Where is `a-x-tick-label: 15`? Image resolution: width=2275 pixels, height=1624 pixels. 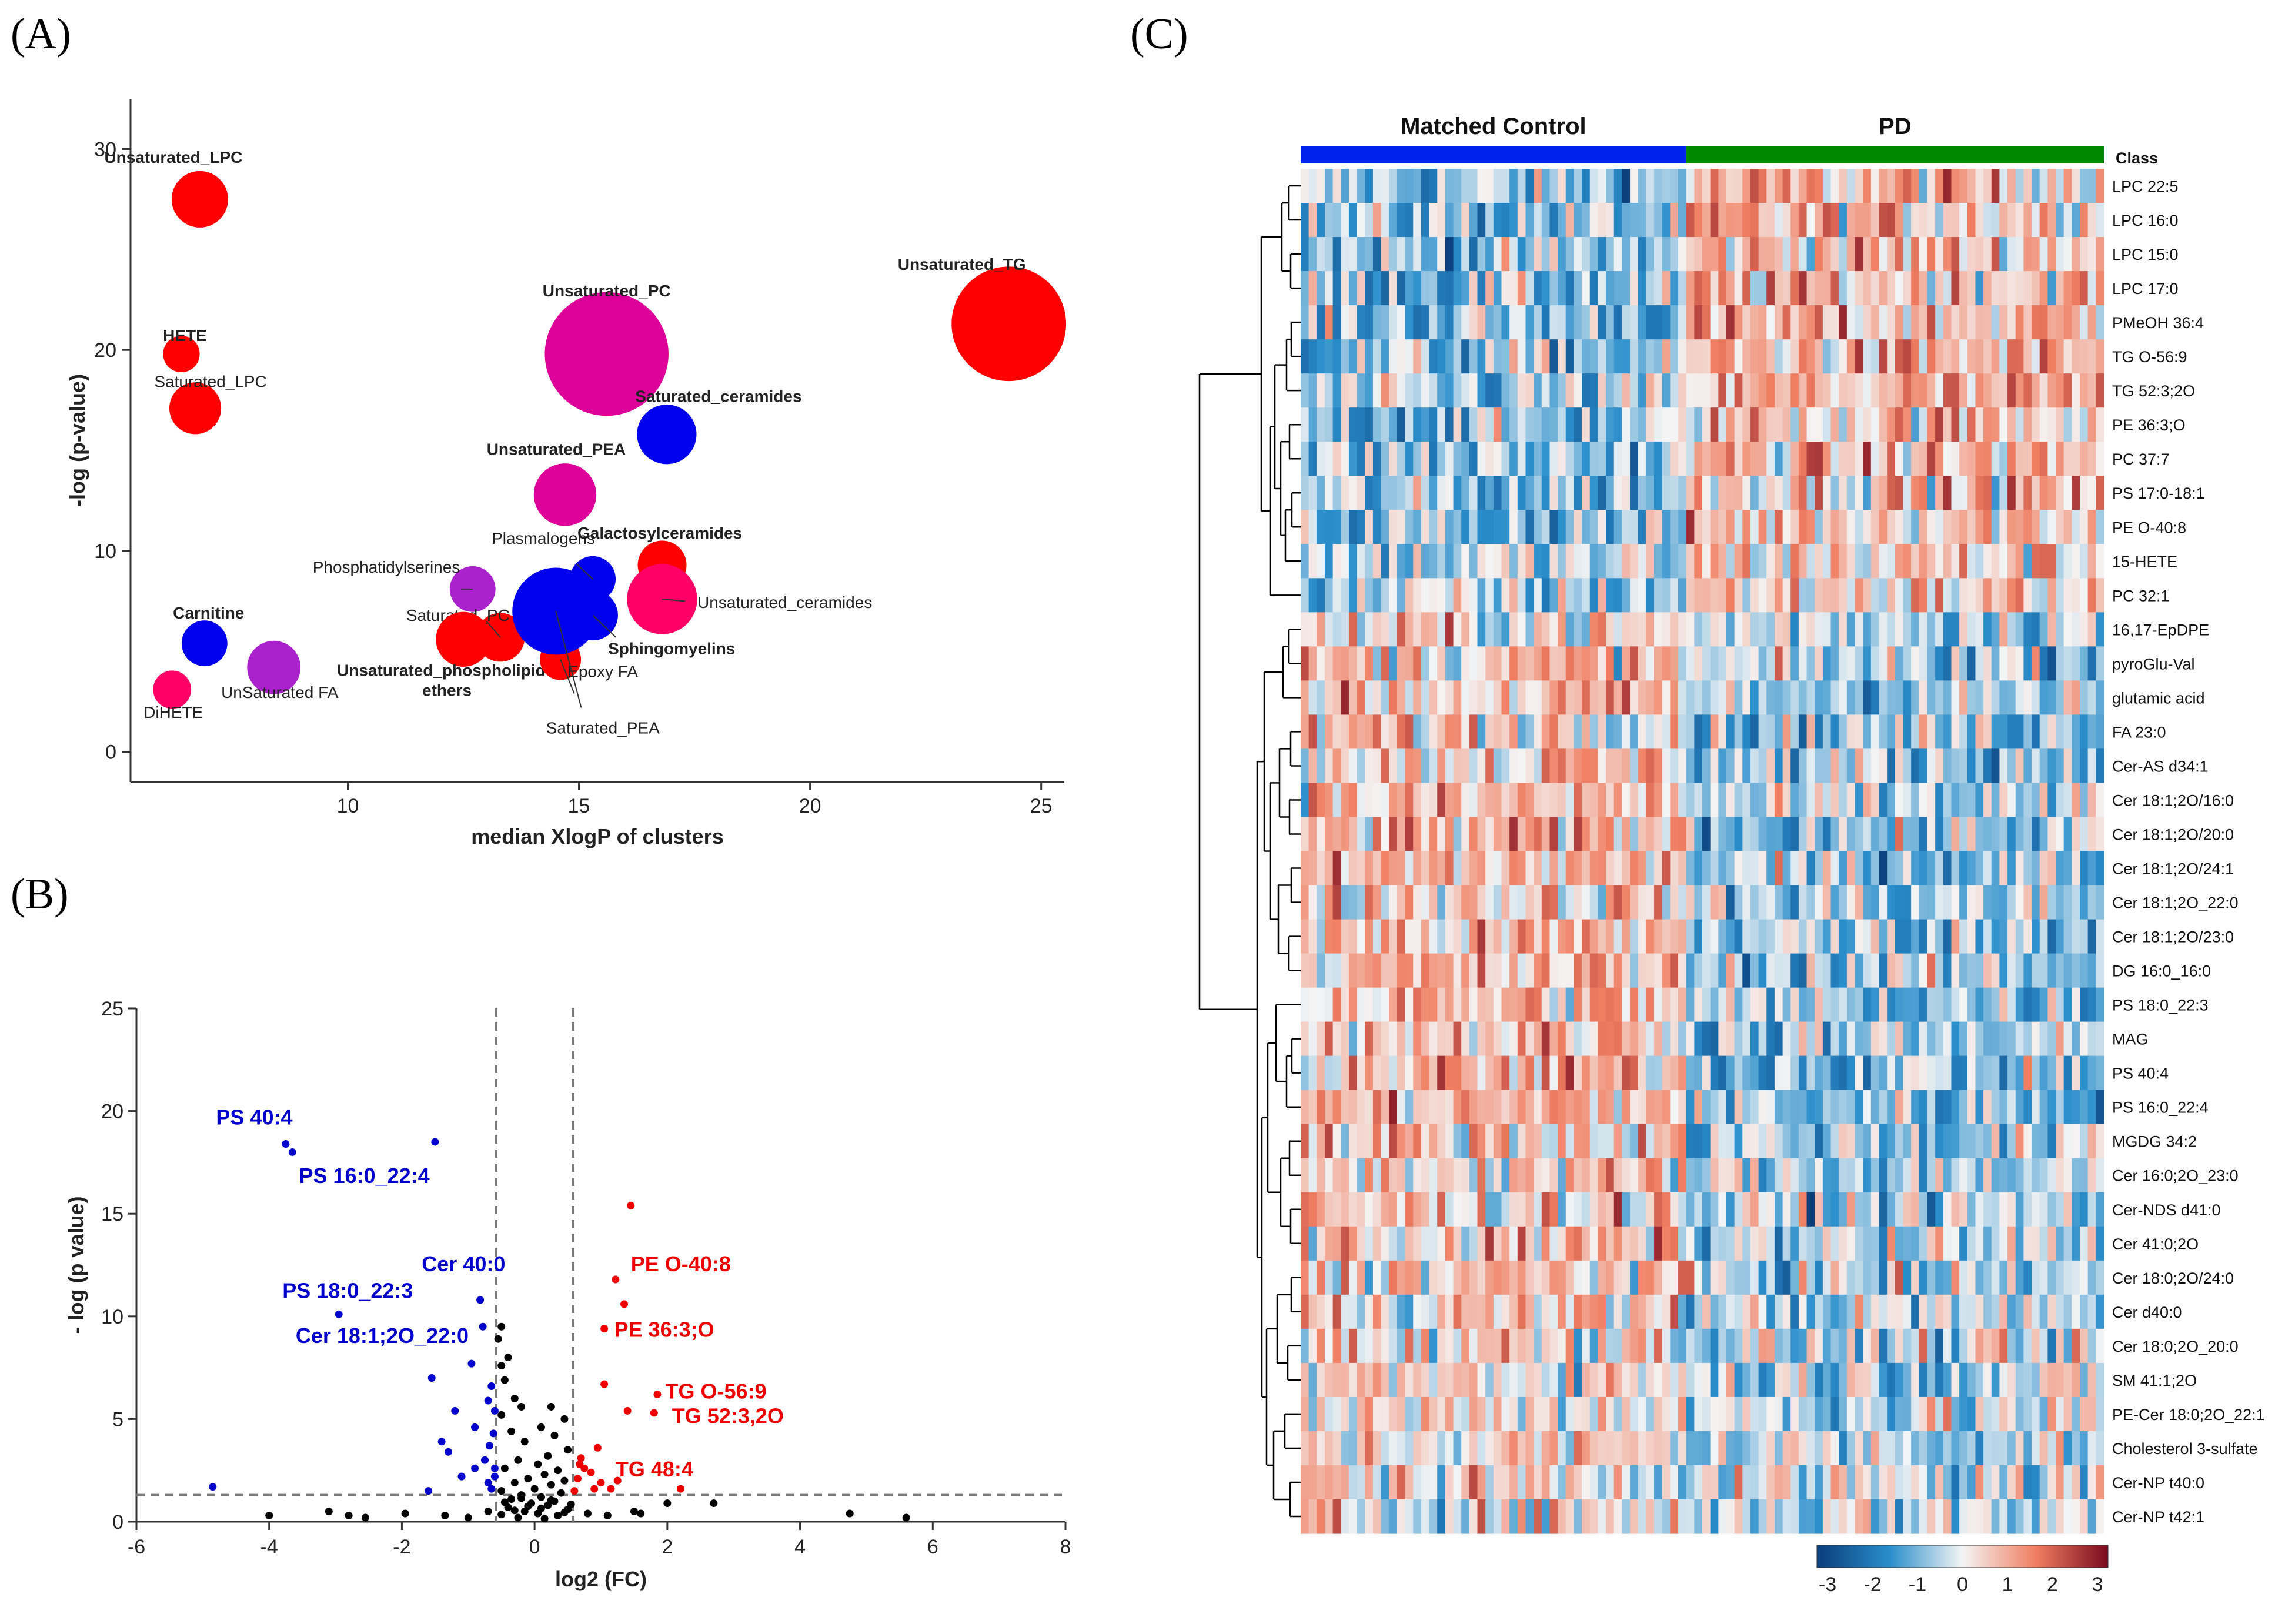
a-x-tick-label: 15 is located at coordinates (579, 806).